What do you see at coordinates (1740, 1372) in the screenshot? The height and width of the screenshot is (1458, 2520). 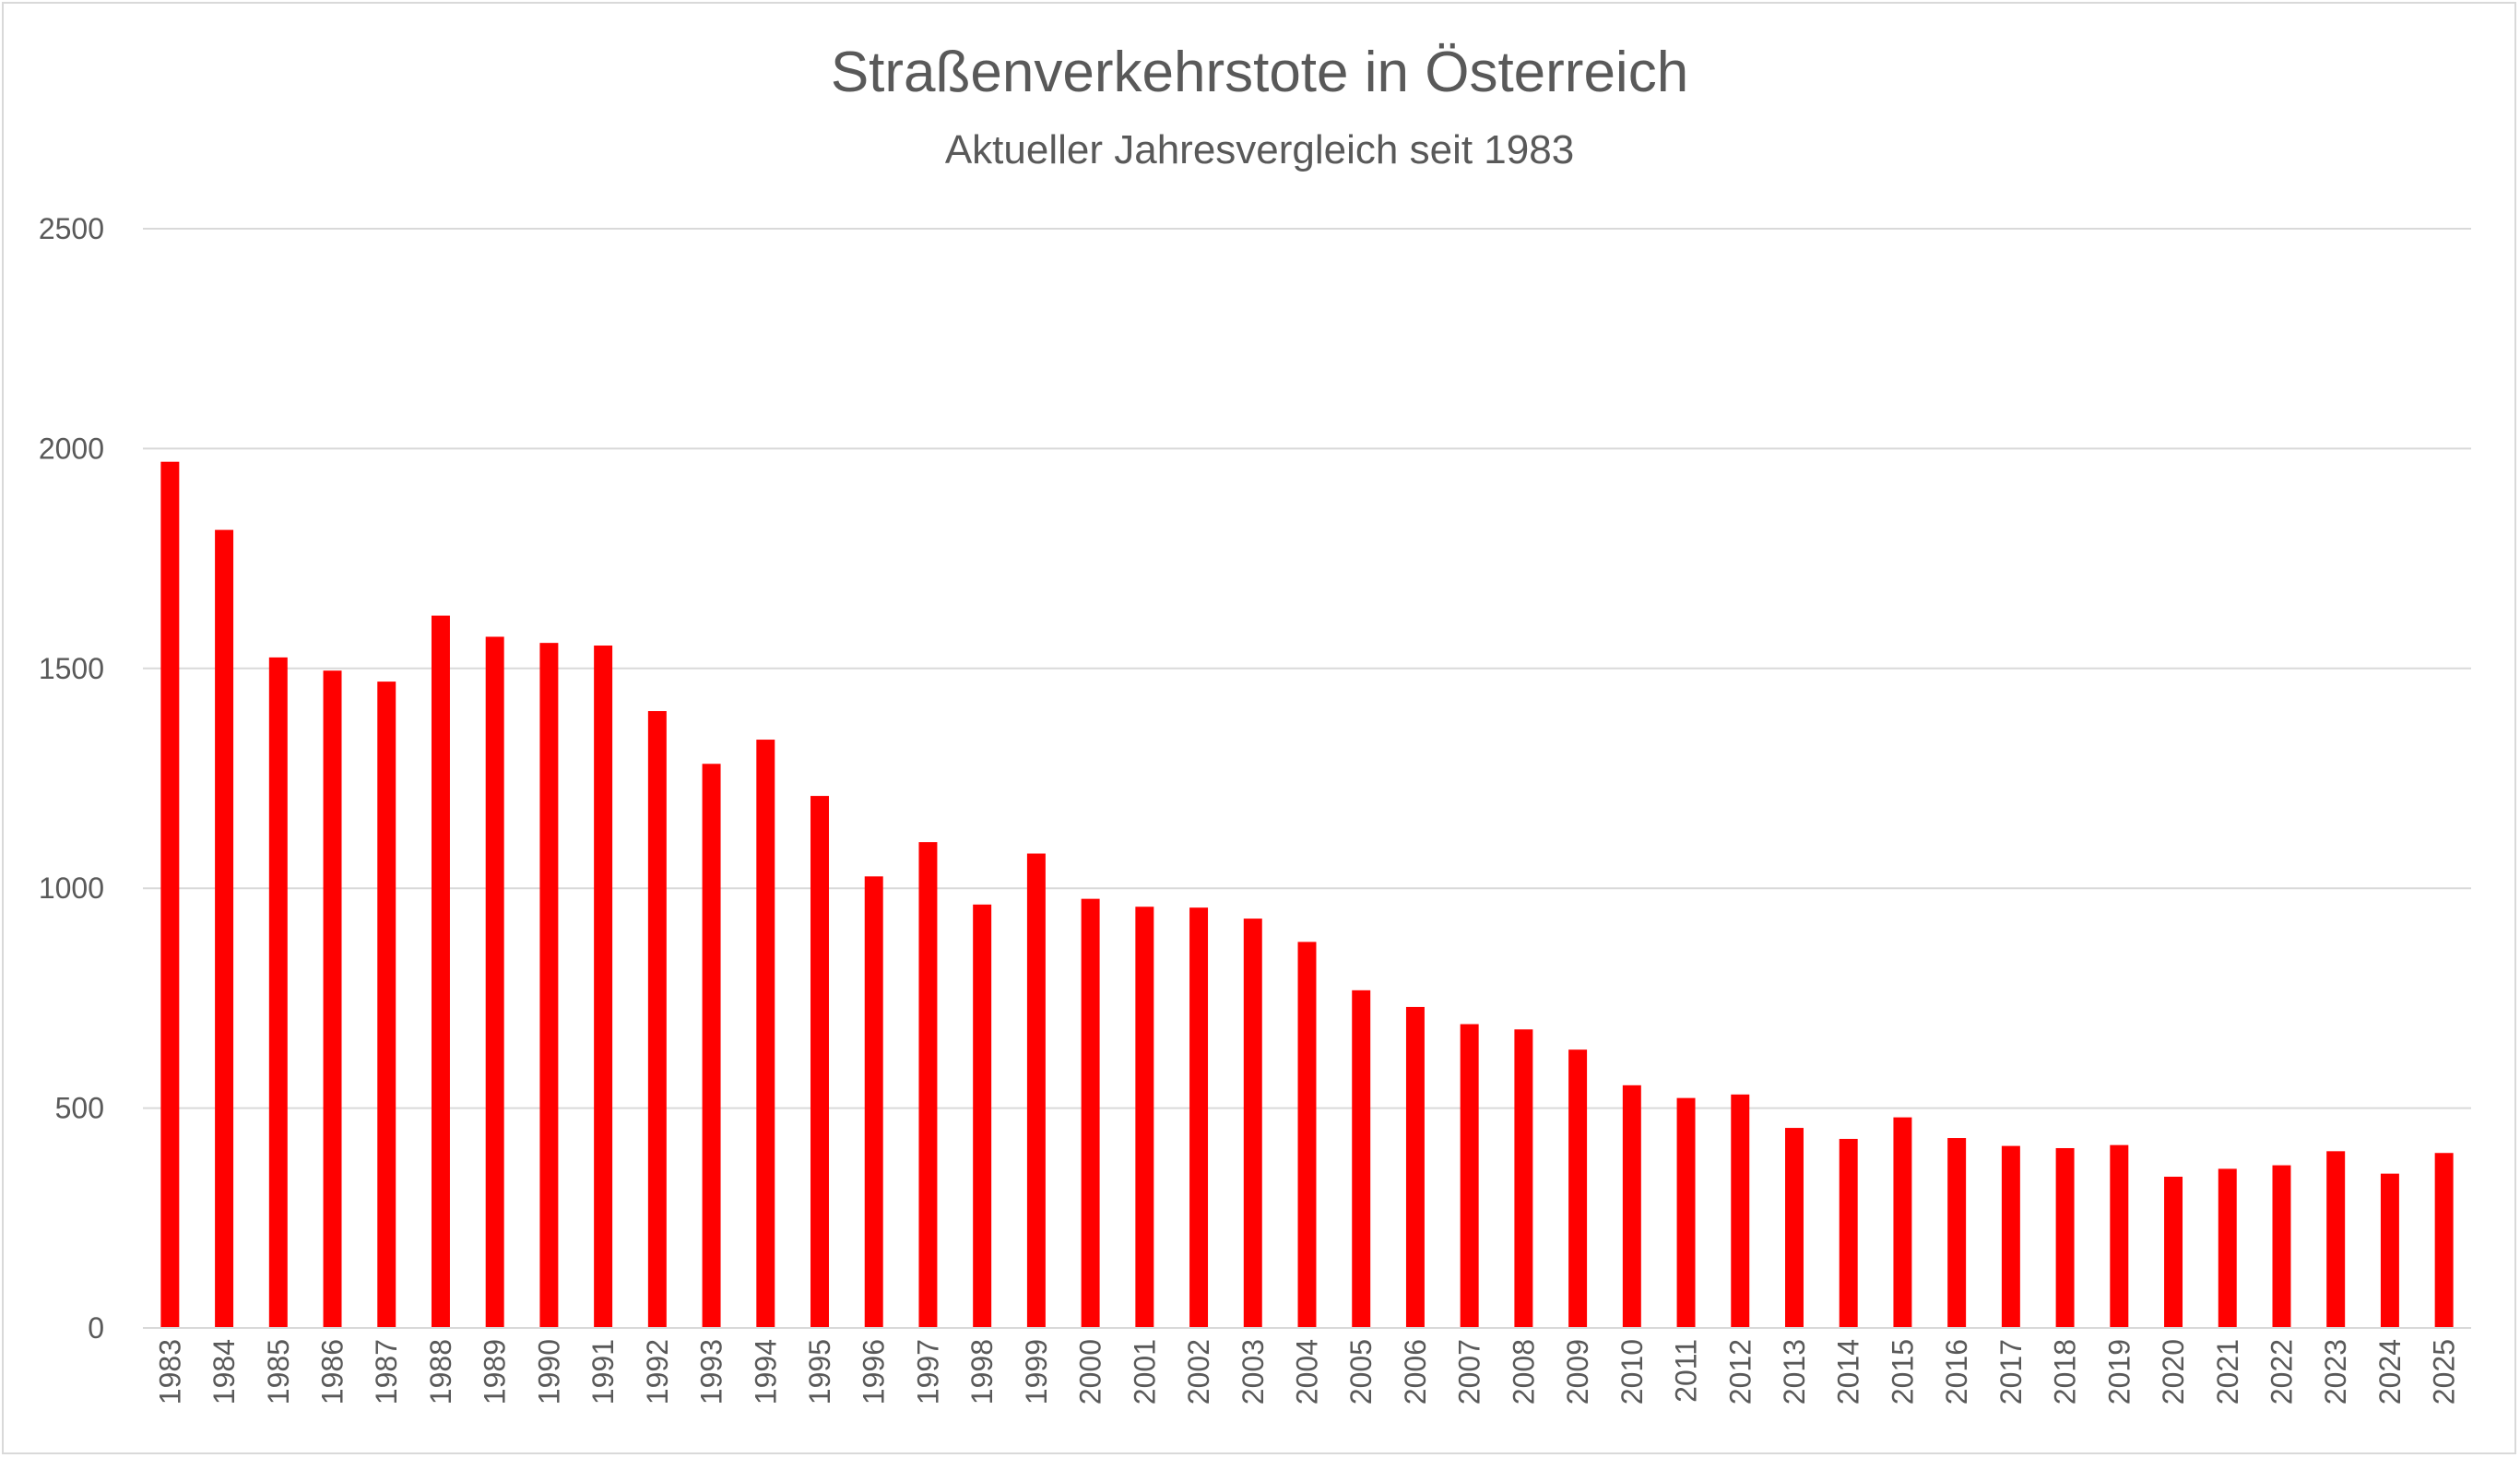 I see `x-tick-label: 2012` at bounding box center [1740, 1372].